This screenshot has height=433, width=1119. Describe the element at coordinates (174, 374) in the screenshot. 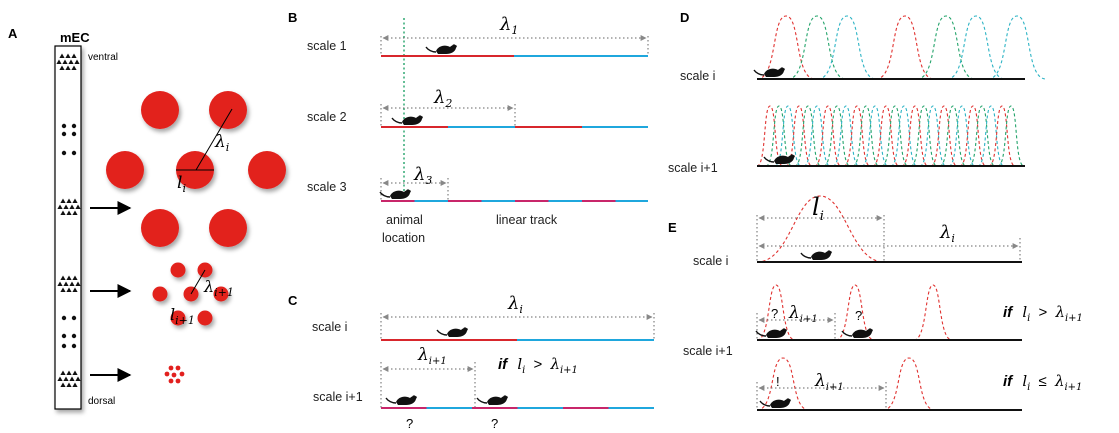

I see `grid-field-small` at that location.